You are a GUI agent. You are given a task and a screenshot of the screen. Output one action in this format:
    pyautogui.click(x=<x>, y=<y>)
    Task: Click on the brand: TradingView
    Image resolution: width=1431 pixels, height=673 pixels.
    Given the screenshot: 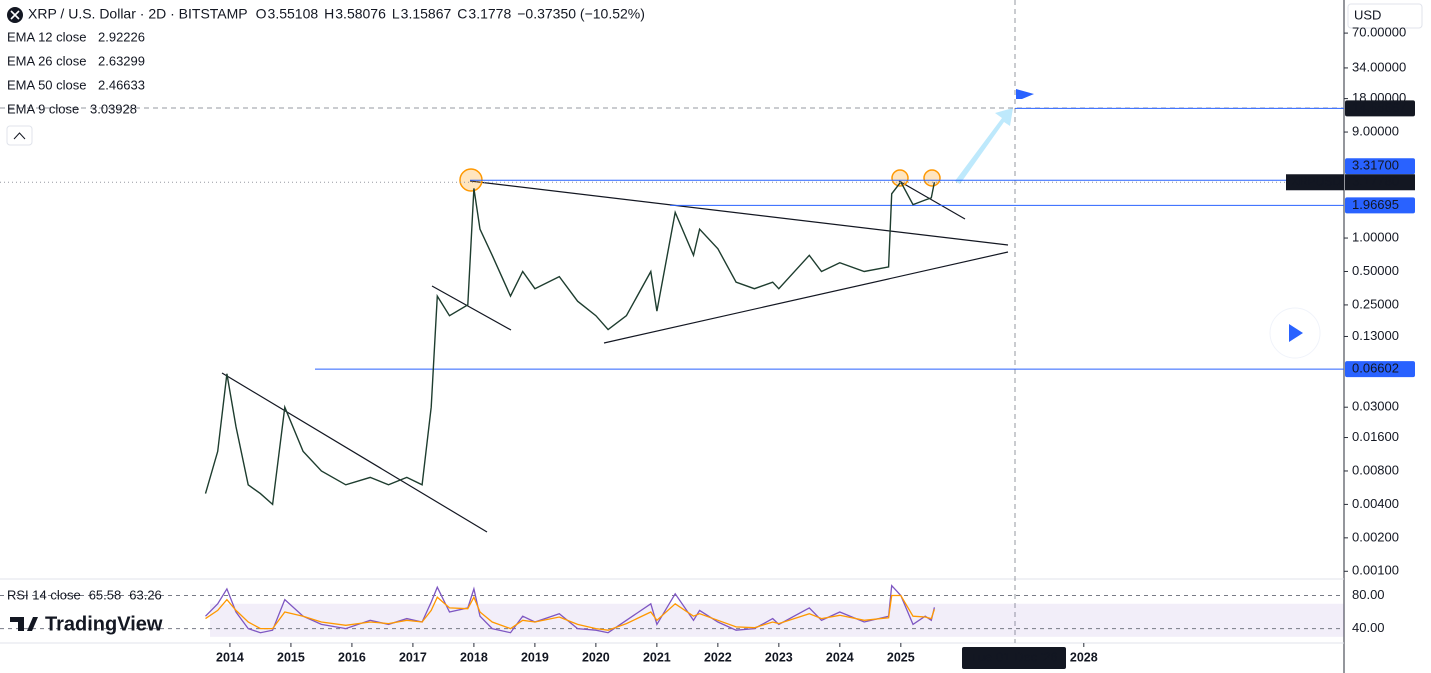 What is the action you would take?
    pyautogui.click(x=104, y=624)
    